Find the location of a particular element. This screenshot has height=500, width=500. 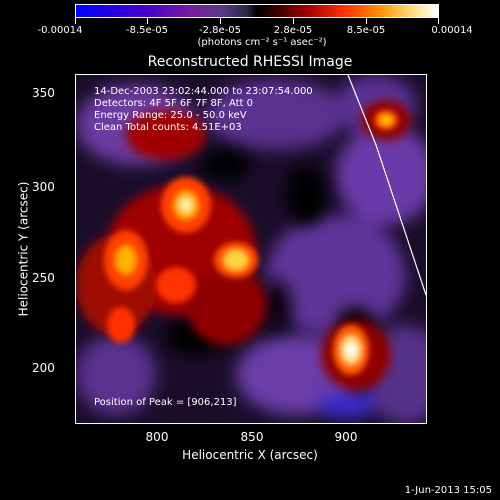

solar-limb is located at coordinates (386, 185).